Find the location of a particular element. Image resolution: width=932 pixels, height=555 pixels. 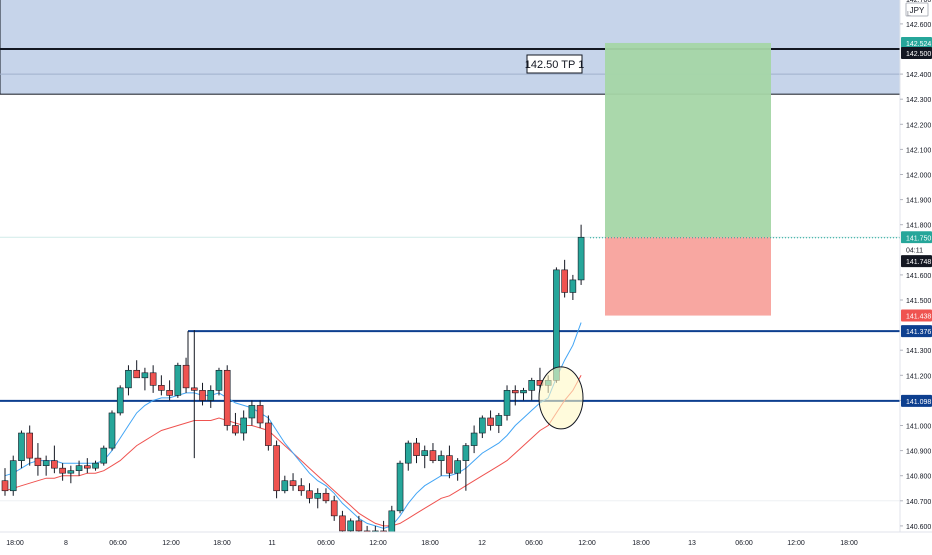

price-tick-label: 142.200 is located at coordinates (918, 125).